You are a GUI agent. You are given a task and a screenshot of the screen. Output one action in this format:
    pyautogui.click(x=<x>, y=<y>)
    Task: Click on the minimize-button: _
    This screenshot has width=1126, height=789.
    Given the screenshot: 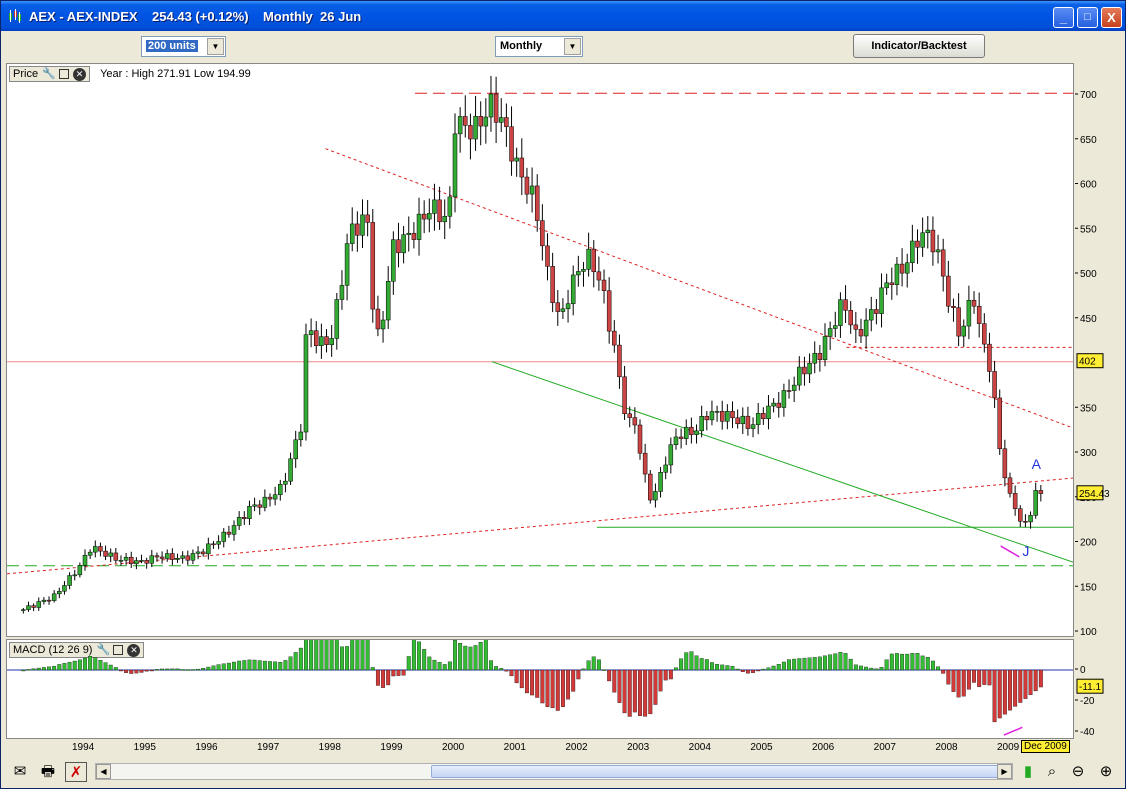 What is the action you would take?
    pyautogui.click(x=1063, y=17)
    